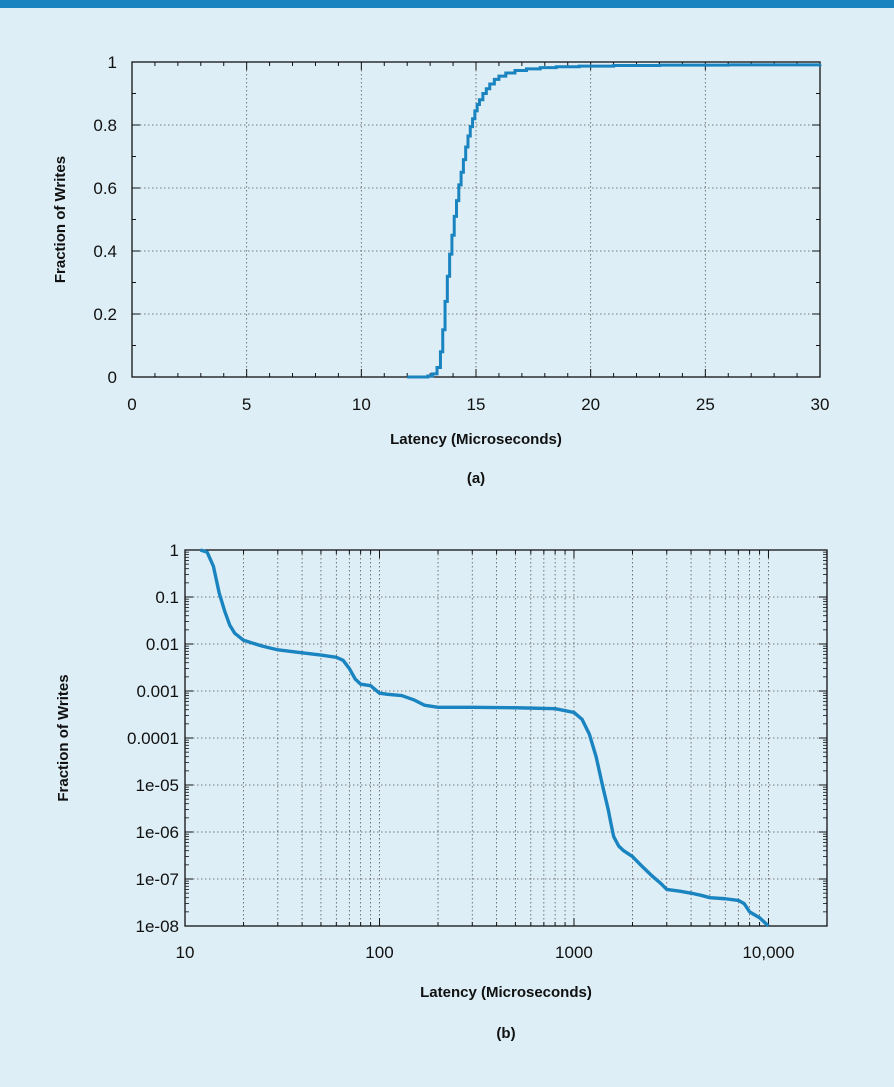  Describe the element at coordinates (476, 439) in the screenshot. I see `chart-a-x-axis-label: Latency (Microseconds)` at that location.